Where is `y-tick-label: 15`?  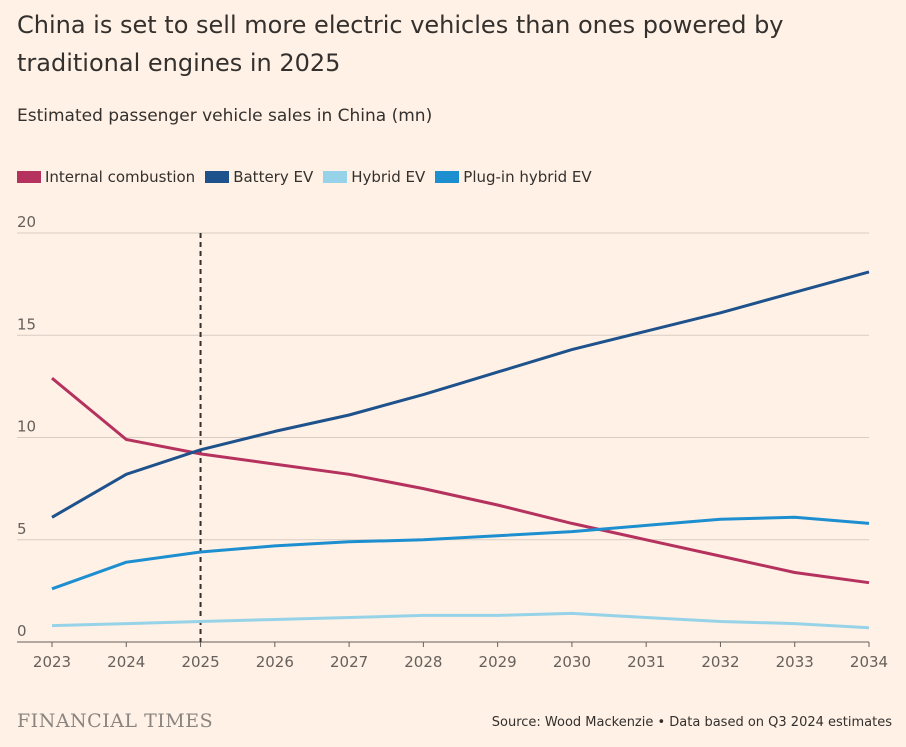
y-tick-label: 15 is located at coordinates (26, 324).